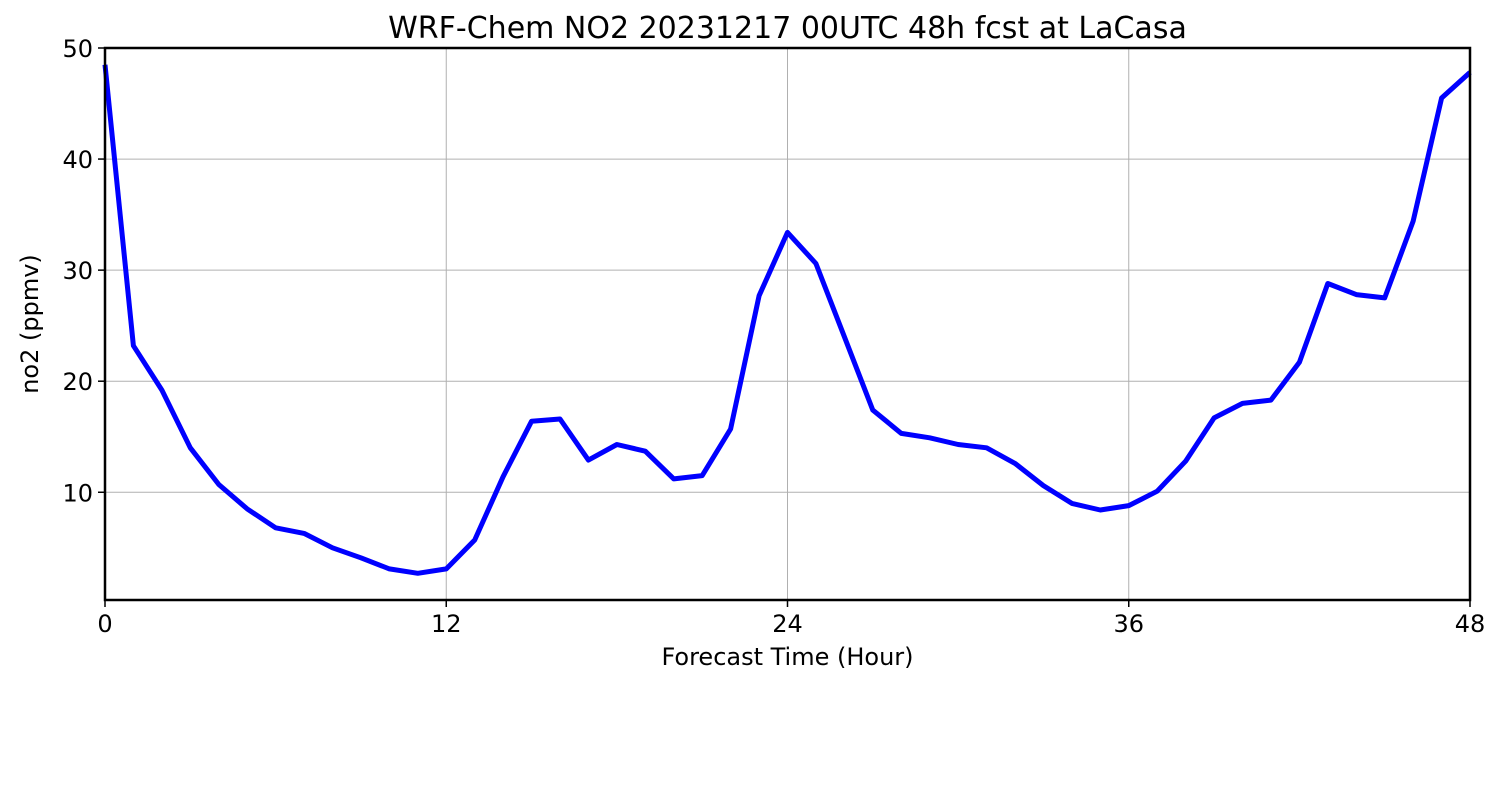 The height and width of the screenshot is (800, 1500). What do you see at coordinates (77, 49) in the screenshot?
I see `y-tick-label: 50` at bounding box center [77, 49].